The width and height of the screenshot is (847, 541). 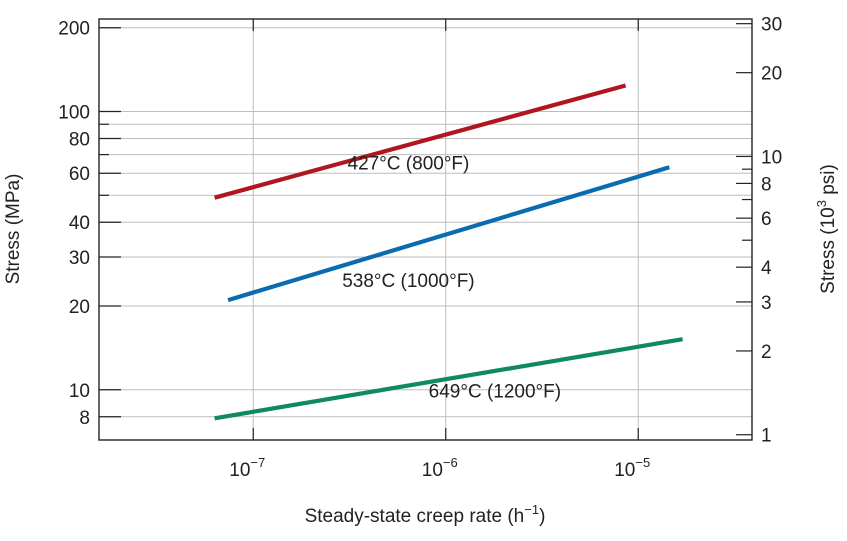 I want to click on y-axis-title: Stress (MPa), so click(x=13, y=229).